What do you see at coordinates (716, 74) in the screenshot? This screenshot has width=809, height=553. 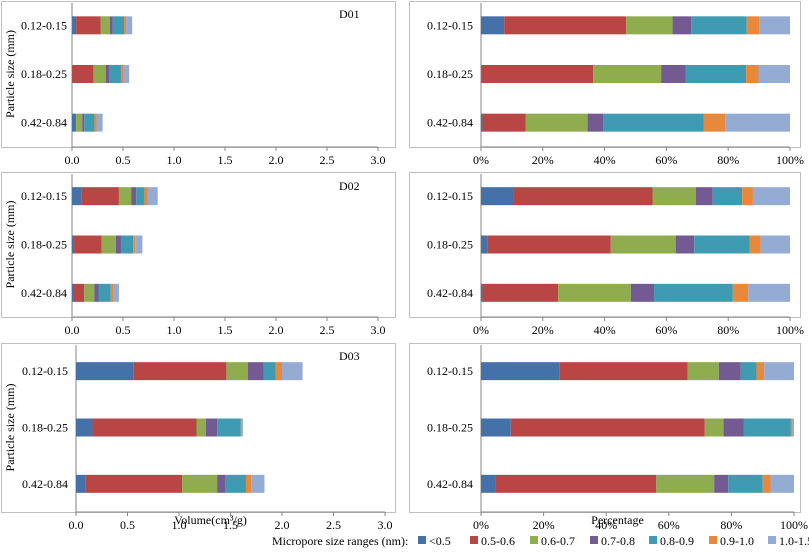 I see `D01-percent-bar-0.8-0.9-0.18-0.25` at bounding box center [716, 74].